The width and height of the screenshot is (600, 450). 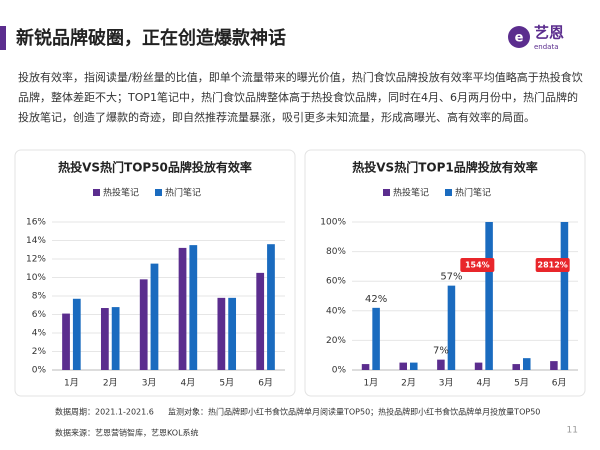 What do you see at coordinates (36, 241) in the screenshot?
I see `y-tick-label: 14%` at bounding box center [36, 241].